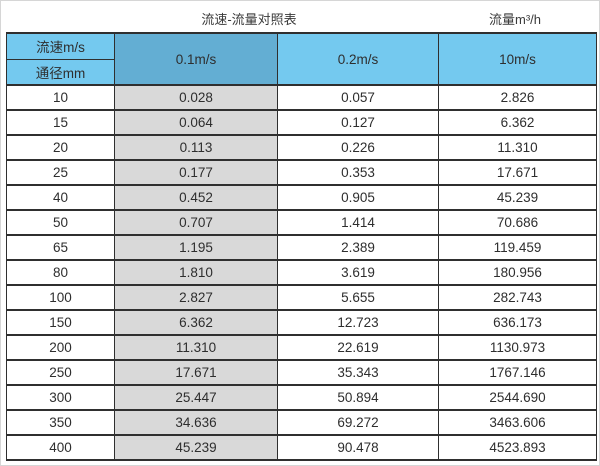 The width and height of the screenshot is (600, 466). I want to click on cell-diameter: 250, so click(60, 372).